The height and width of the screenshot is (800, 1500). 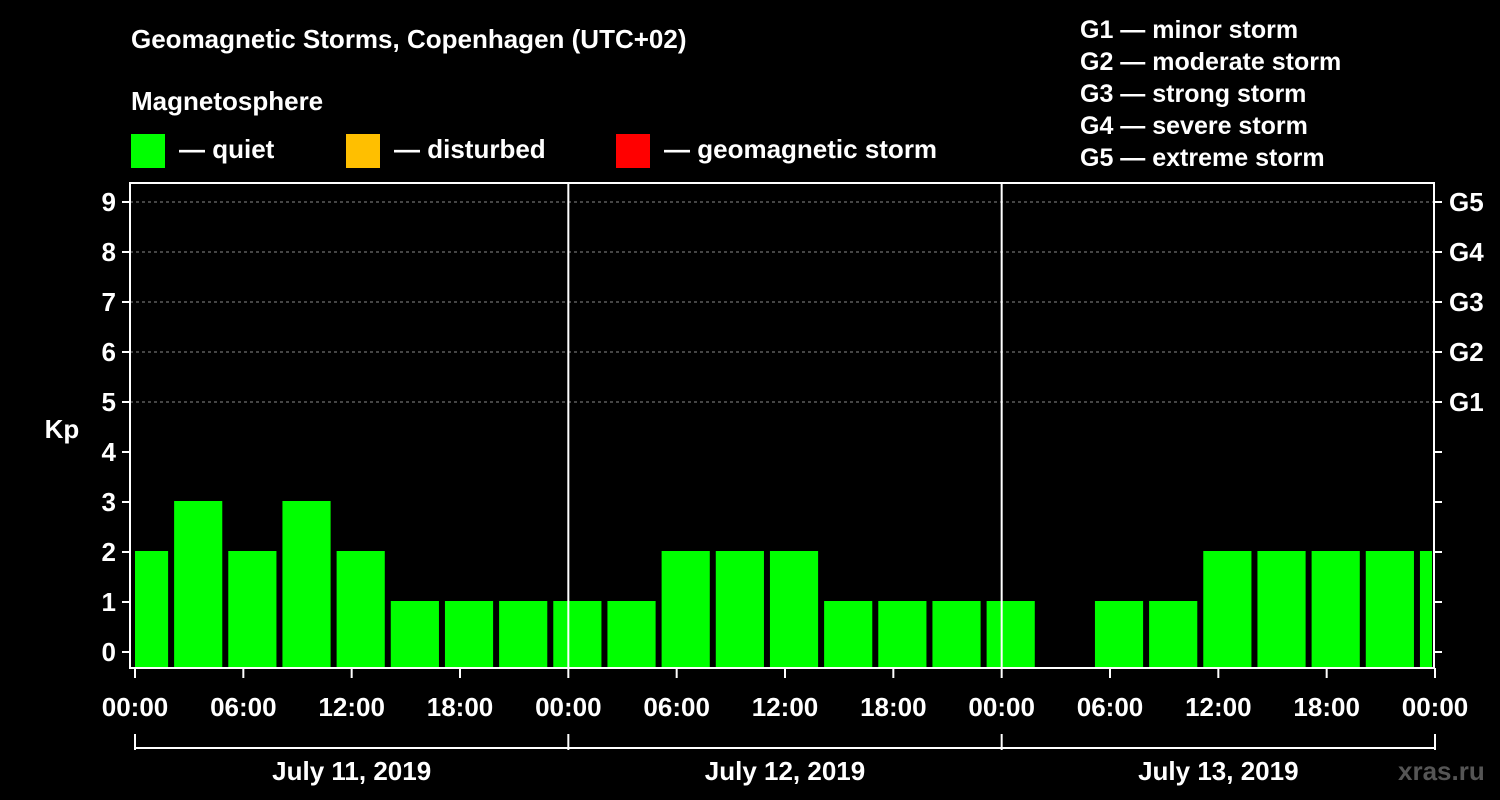 I want to click on chart-title: Geomagnetic Storms, Copenhagen (UTC+02), so click(x=409, y=39).